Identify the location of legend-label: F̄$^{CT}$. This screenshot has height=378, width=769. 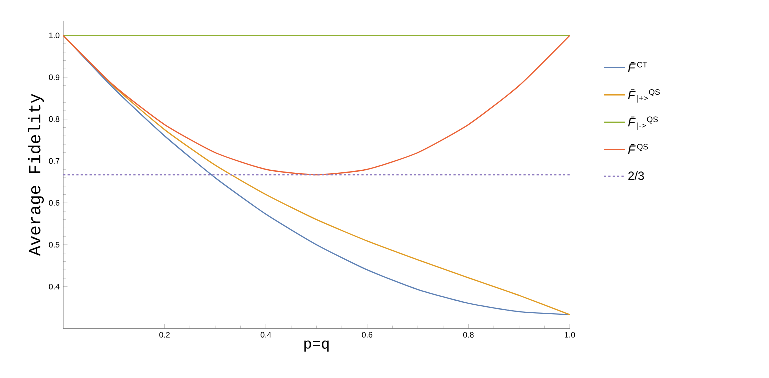
(638, 67).